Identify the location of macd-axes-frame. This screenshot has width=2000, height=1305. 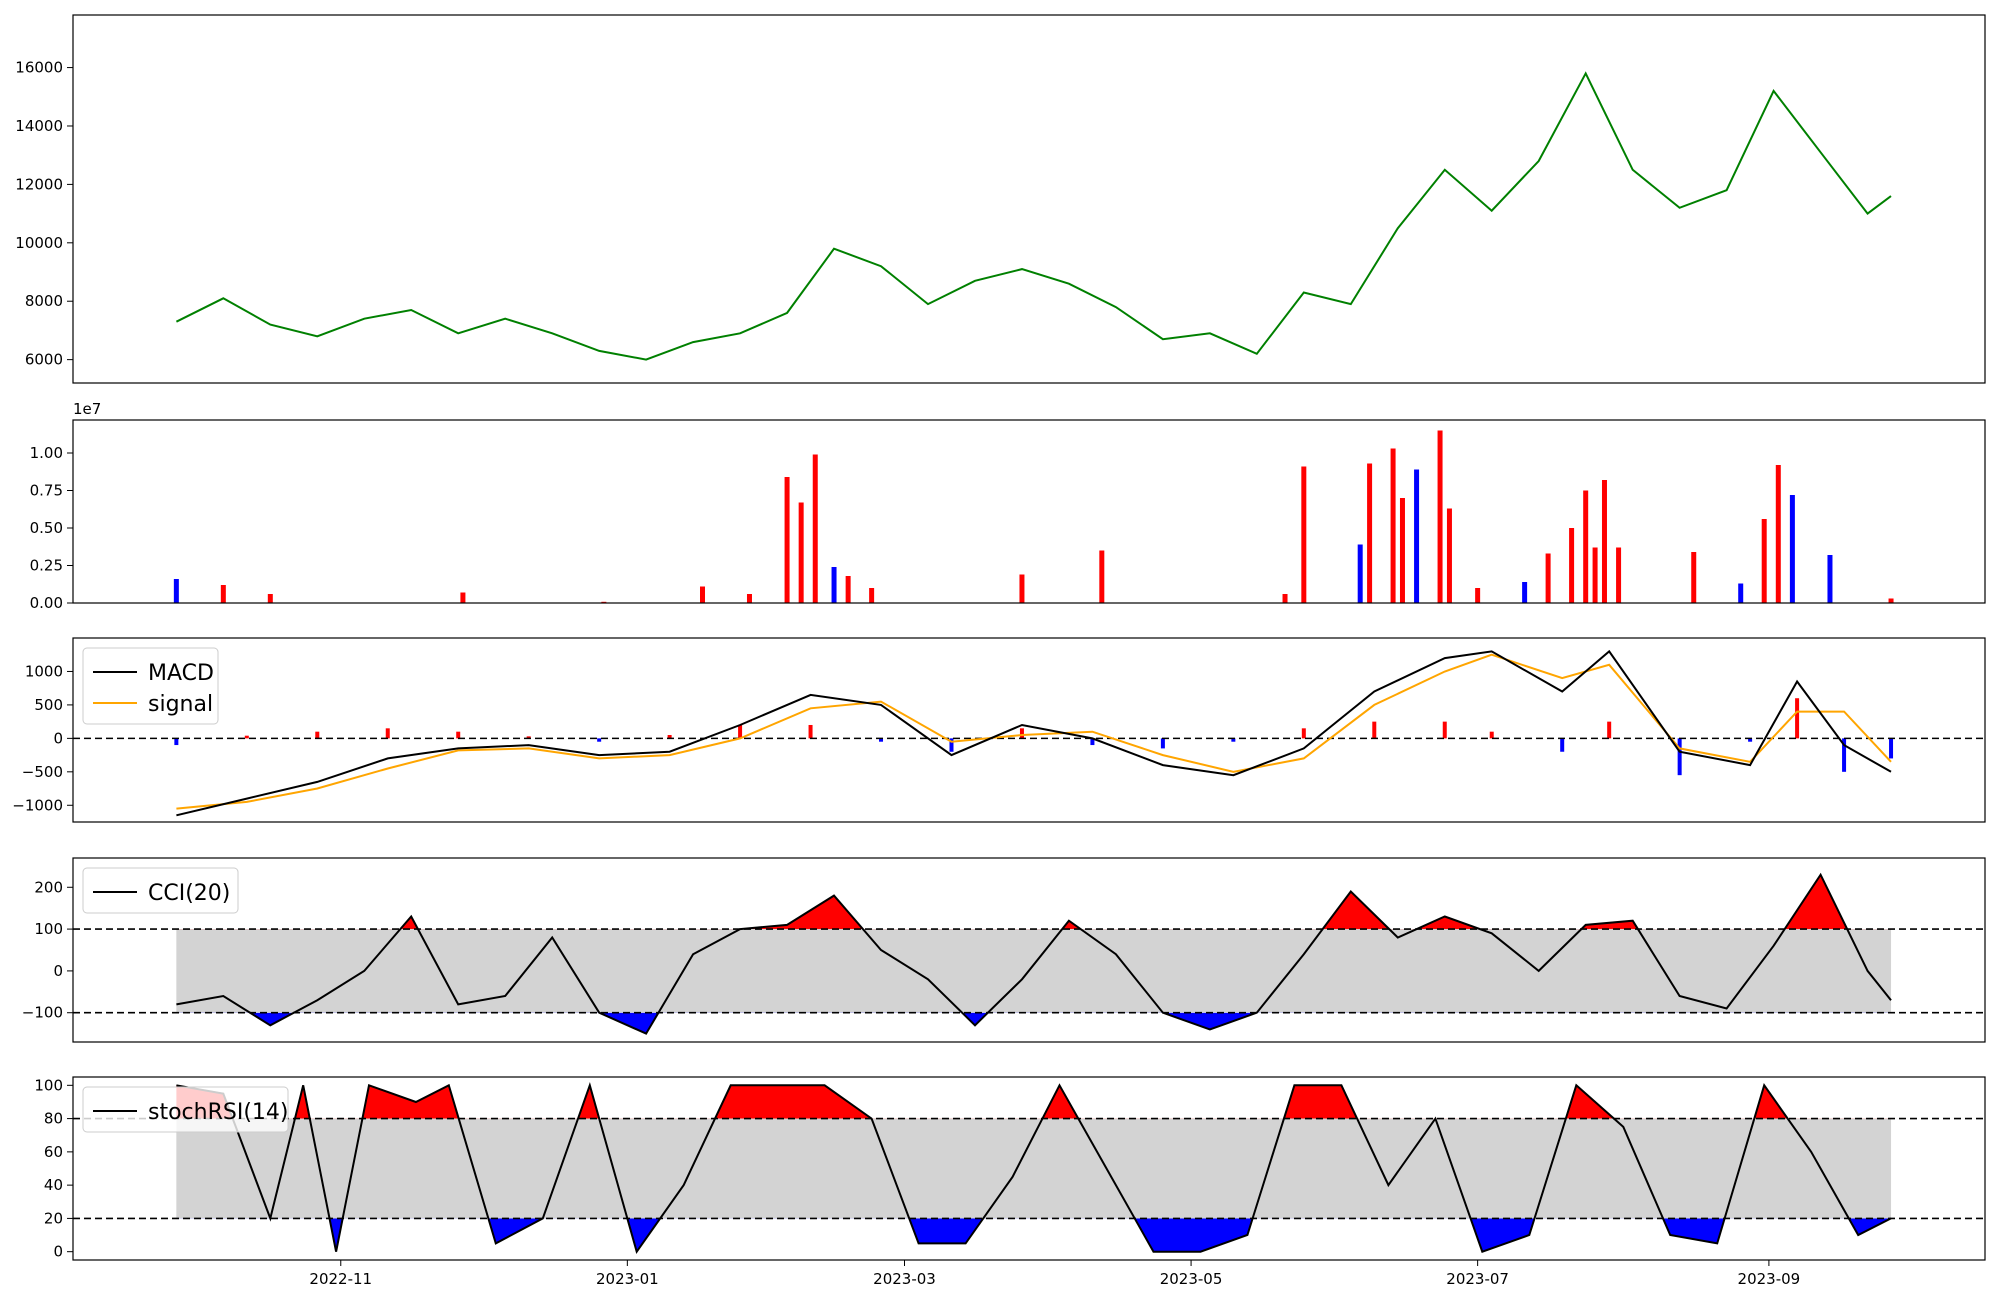
(1029, 730).